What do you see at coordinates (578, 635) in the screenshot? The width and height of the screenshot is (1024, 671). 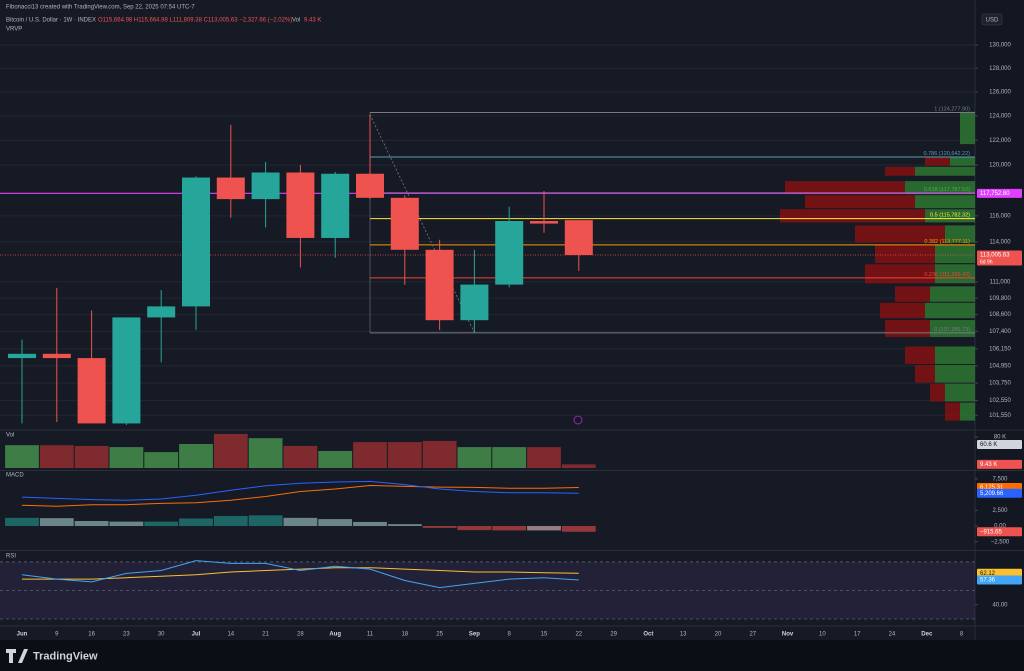 I see `x-tick-label: 22` at bounding box center [578, 635].